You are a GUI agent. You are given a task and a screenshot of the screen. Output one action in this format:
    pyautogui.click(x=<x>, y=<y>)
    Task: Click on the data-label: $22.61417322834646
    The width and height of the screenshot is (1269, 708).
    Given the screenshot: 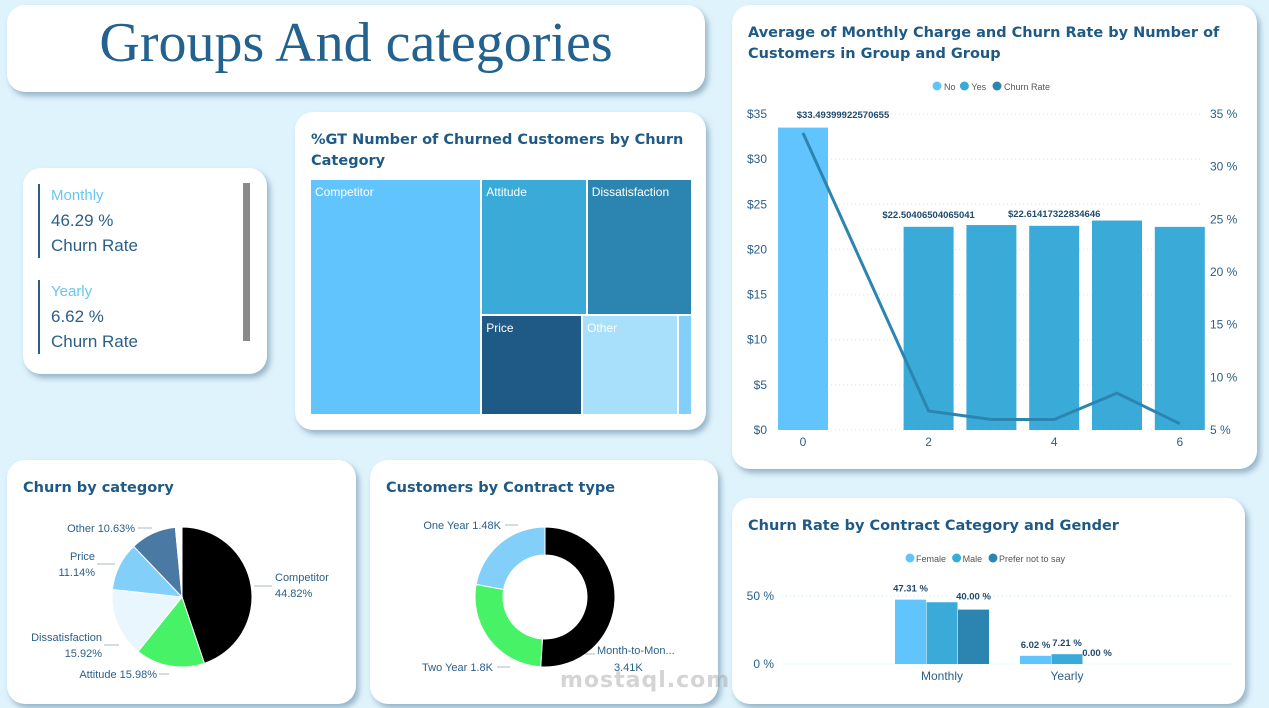 What is the action you would take?
    pyautogui.click(x=1054, y=214)
    